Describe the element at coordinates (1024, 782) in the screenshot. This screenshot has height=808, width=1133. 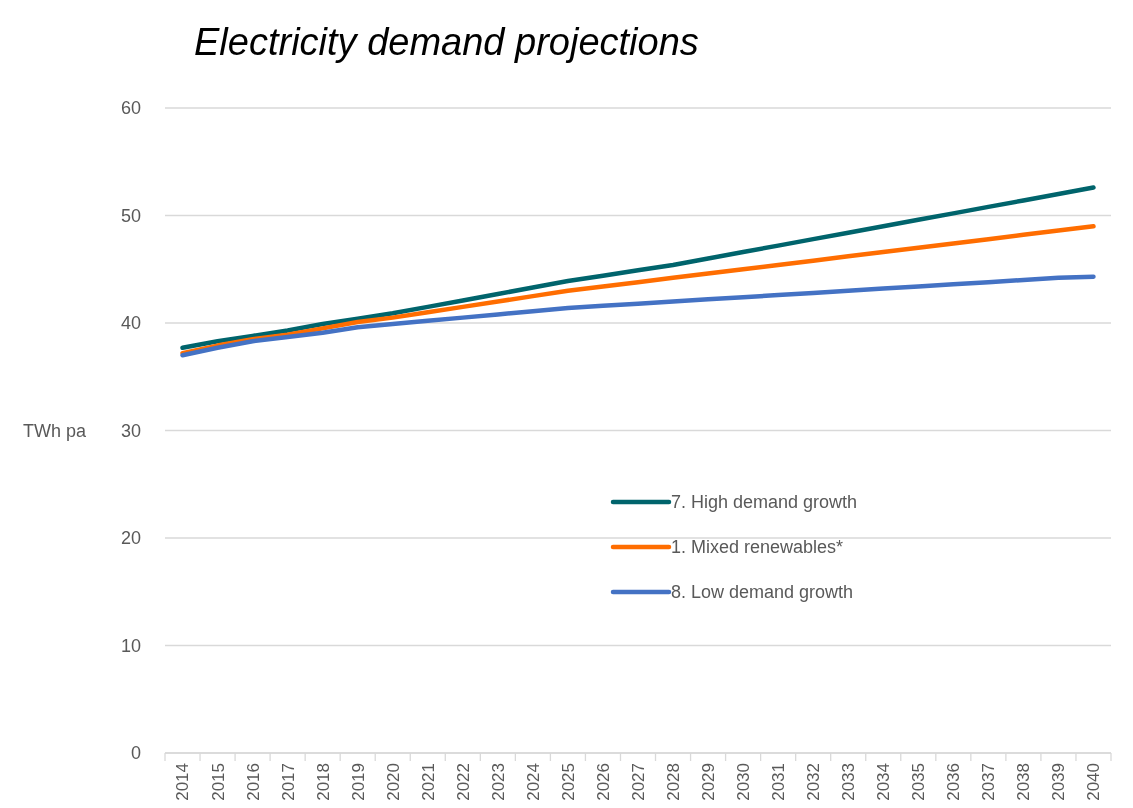
I see `x-tick-label: 2038` at that location.